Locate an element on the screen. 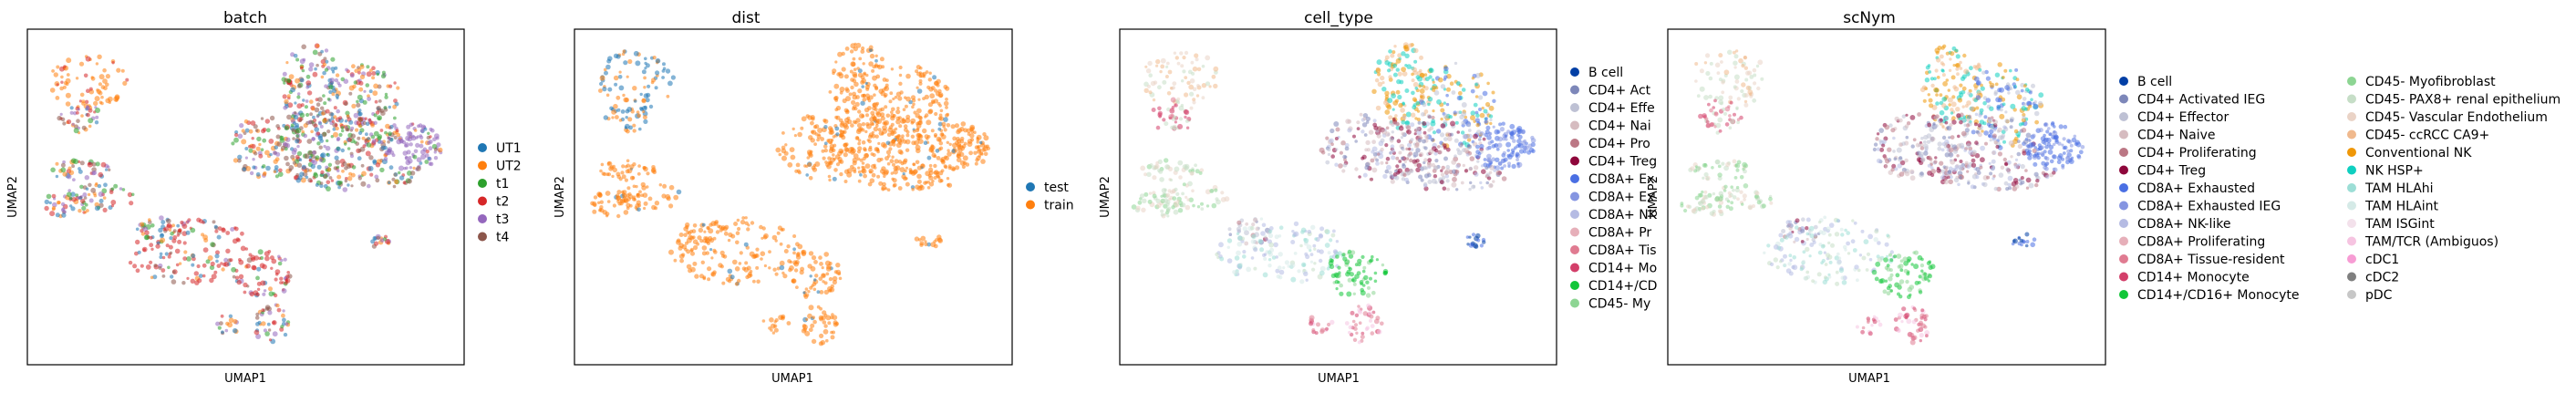  legend-label: CD8A+ Pr is located at coordinates (1619, 234).